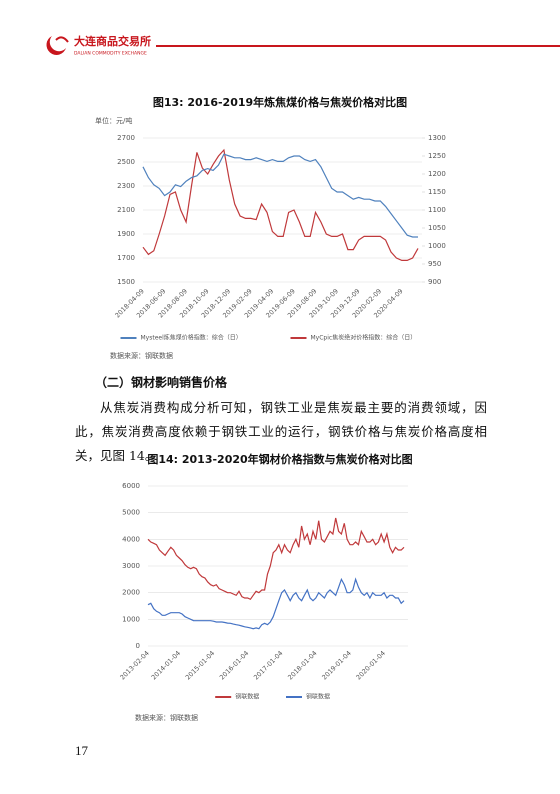 The height and width of the screenshot is (794, 560). What do you see at coordinates (131, 513) in the screenshot?
I see `y-tick-label: 5000` at bounding box center [131, 513].